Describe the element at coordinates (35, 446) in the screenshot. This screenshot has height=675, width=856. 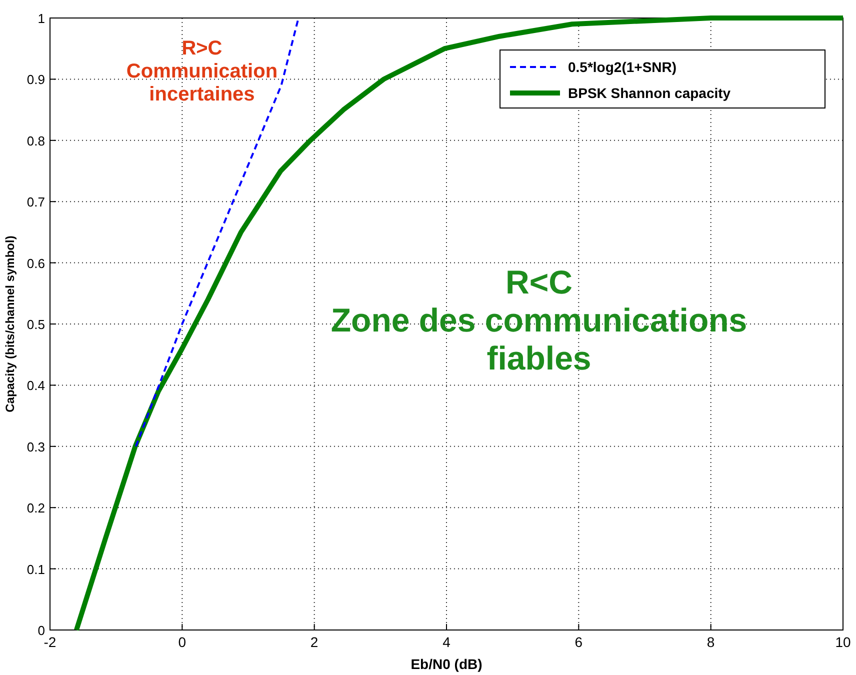
I see `y-tick-label: 0.3` at that location.